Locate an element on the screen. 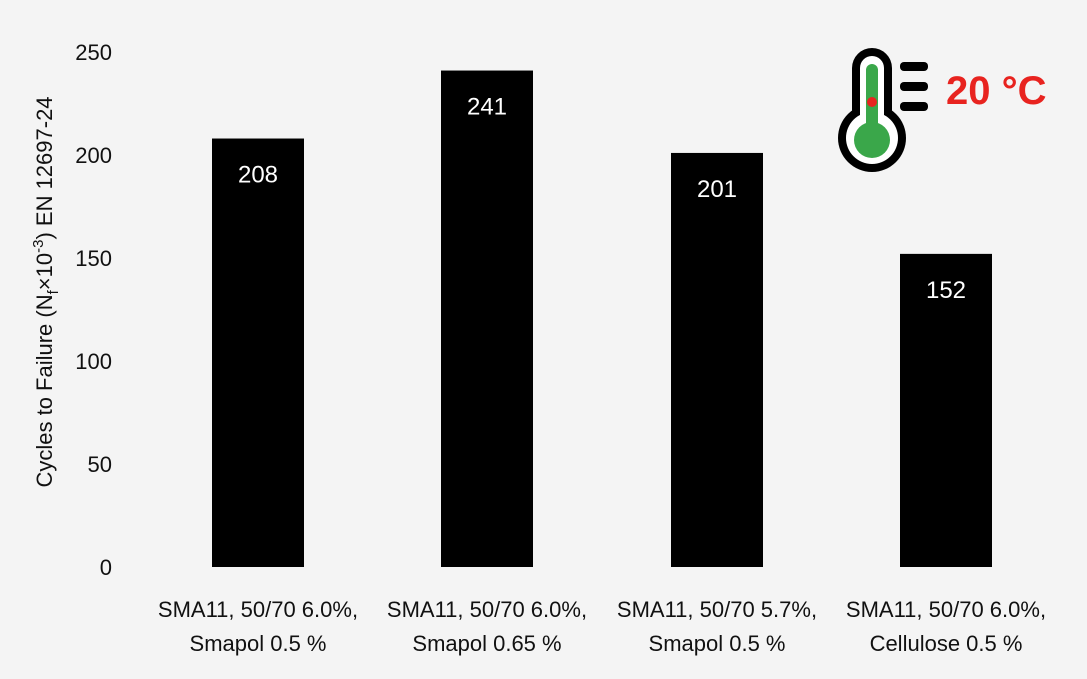  temperature-badge: 20 °C is located at coordinates (942, 110).